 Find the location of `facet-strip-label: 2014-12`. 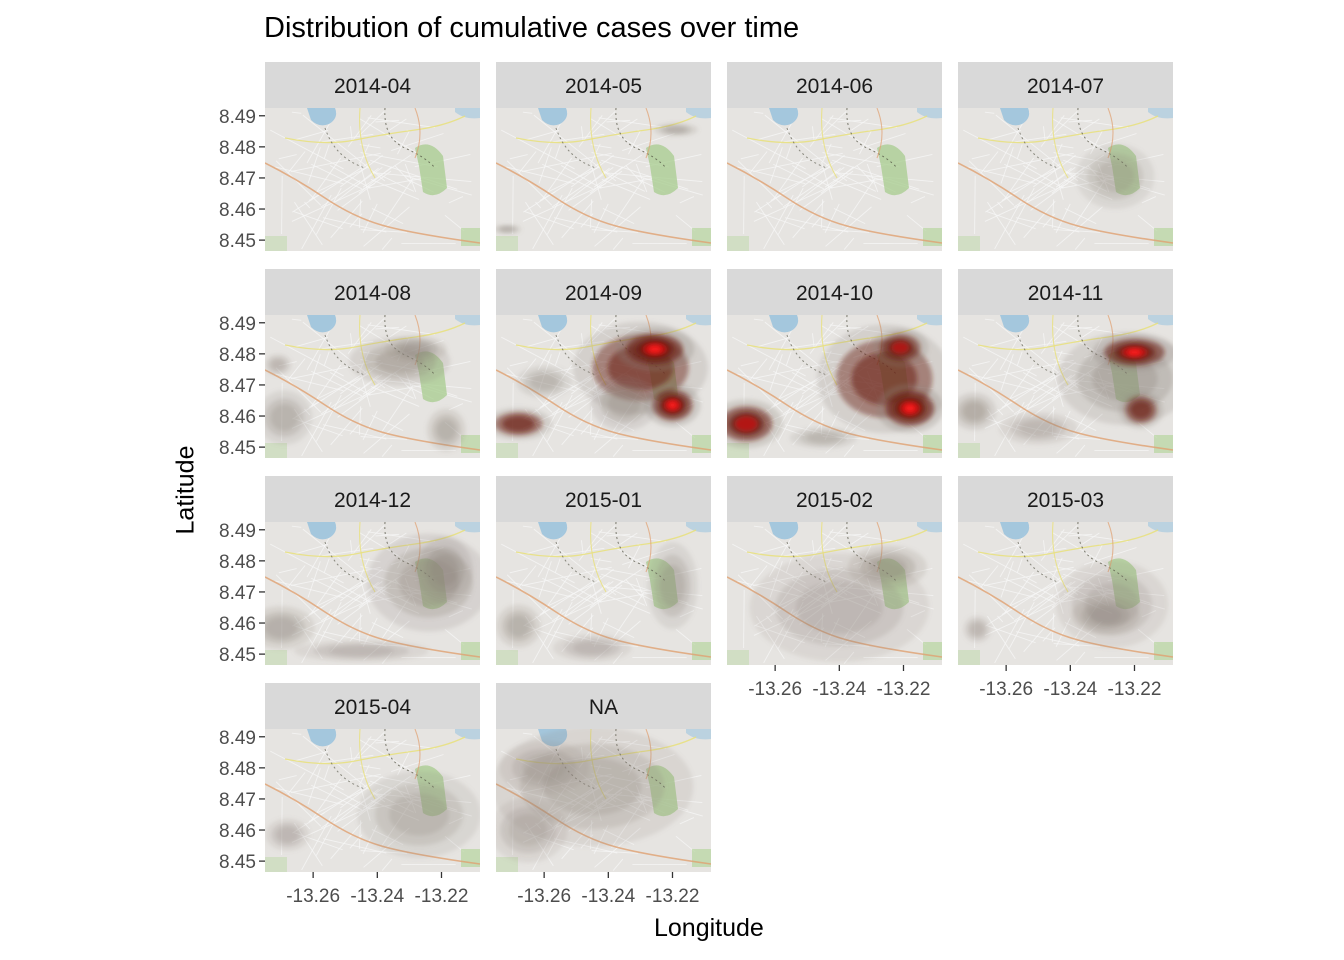

facet-strip-label: 2014-12 is located at coordinates (372, 500).